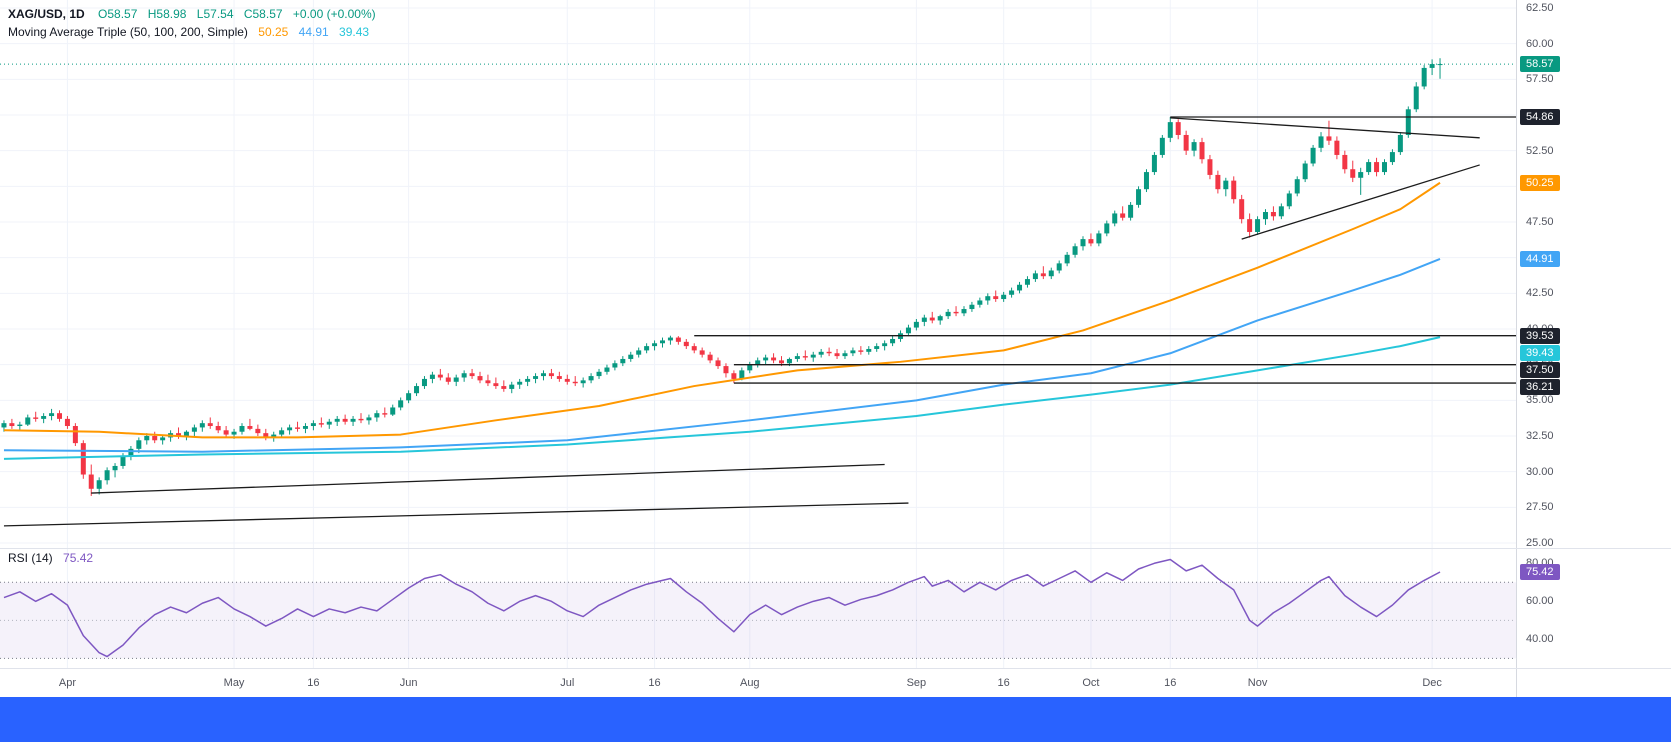 The image size is (1671, 742). What do you see at coordinates (313, 32) in the screenshot?
I see `ma100-value: 44.91` at bounding box center [313, 32].